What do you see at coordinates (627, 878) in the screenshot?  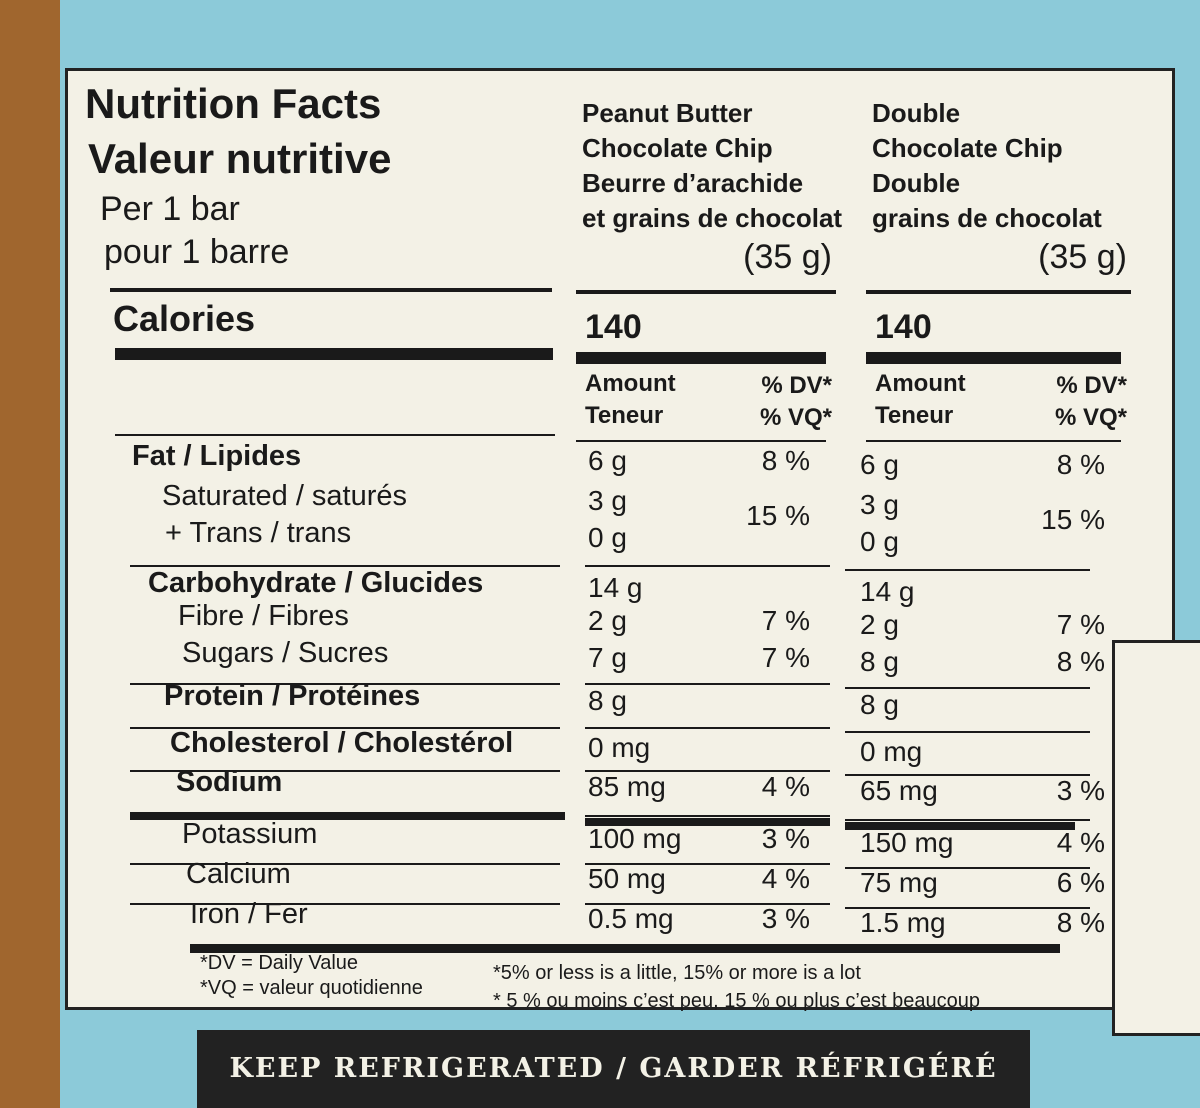 I see `amount: 50 mg` at bounding box center [627, 878].